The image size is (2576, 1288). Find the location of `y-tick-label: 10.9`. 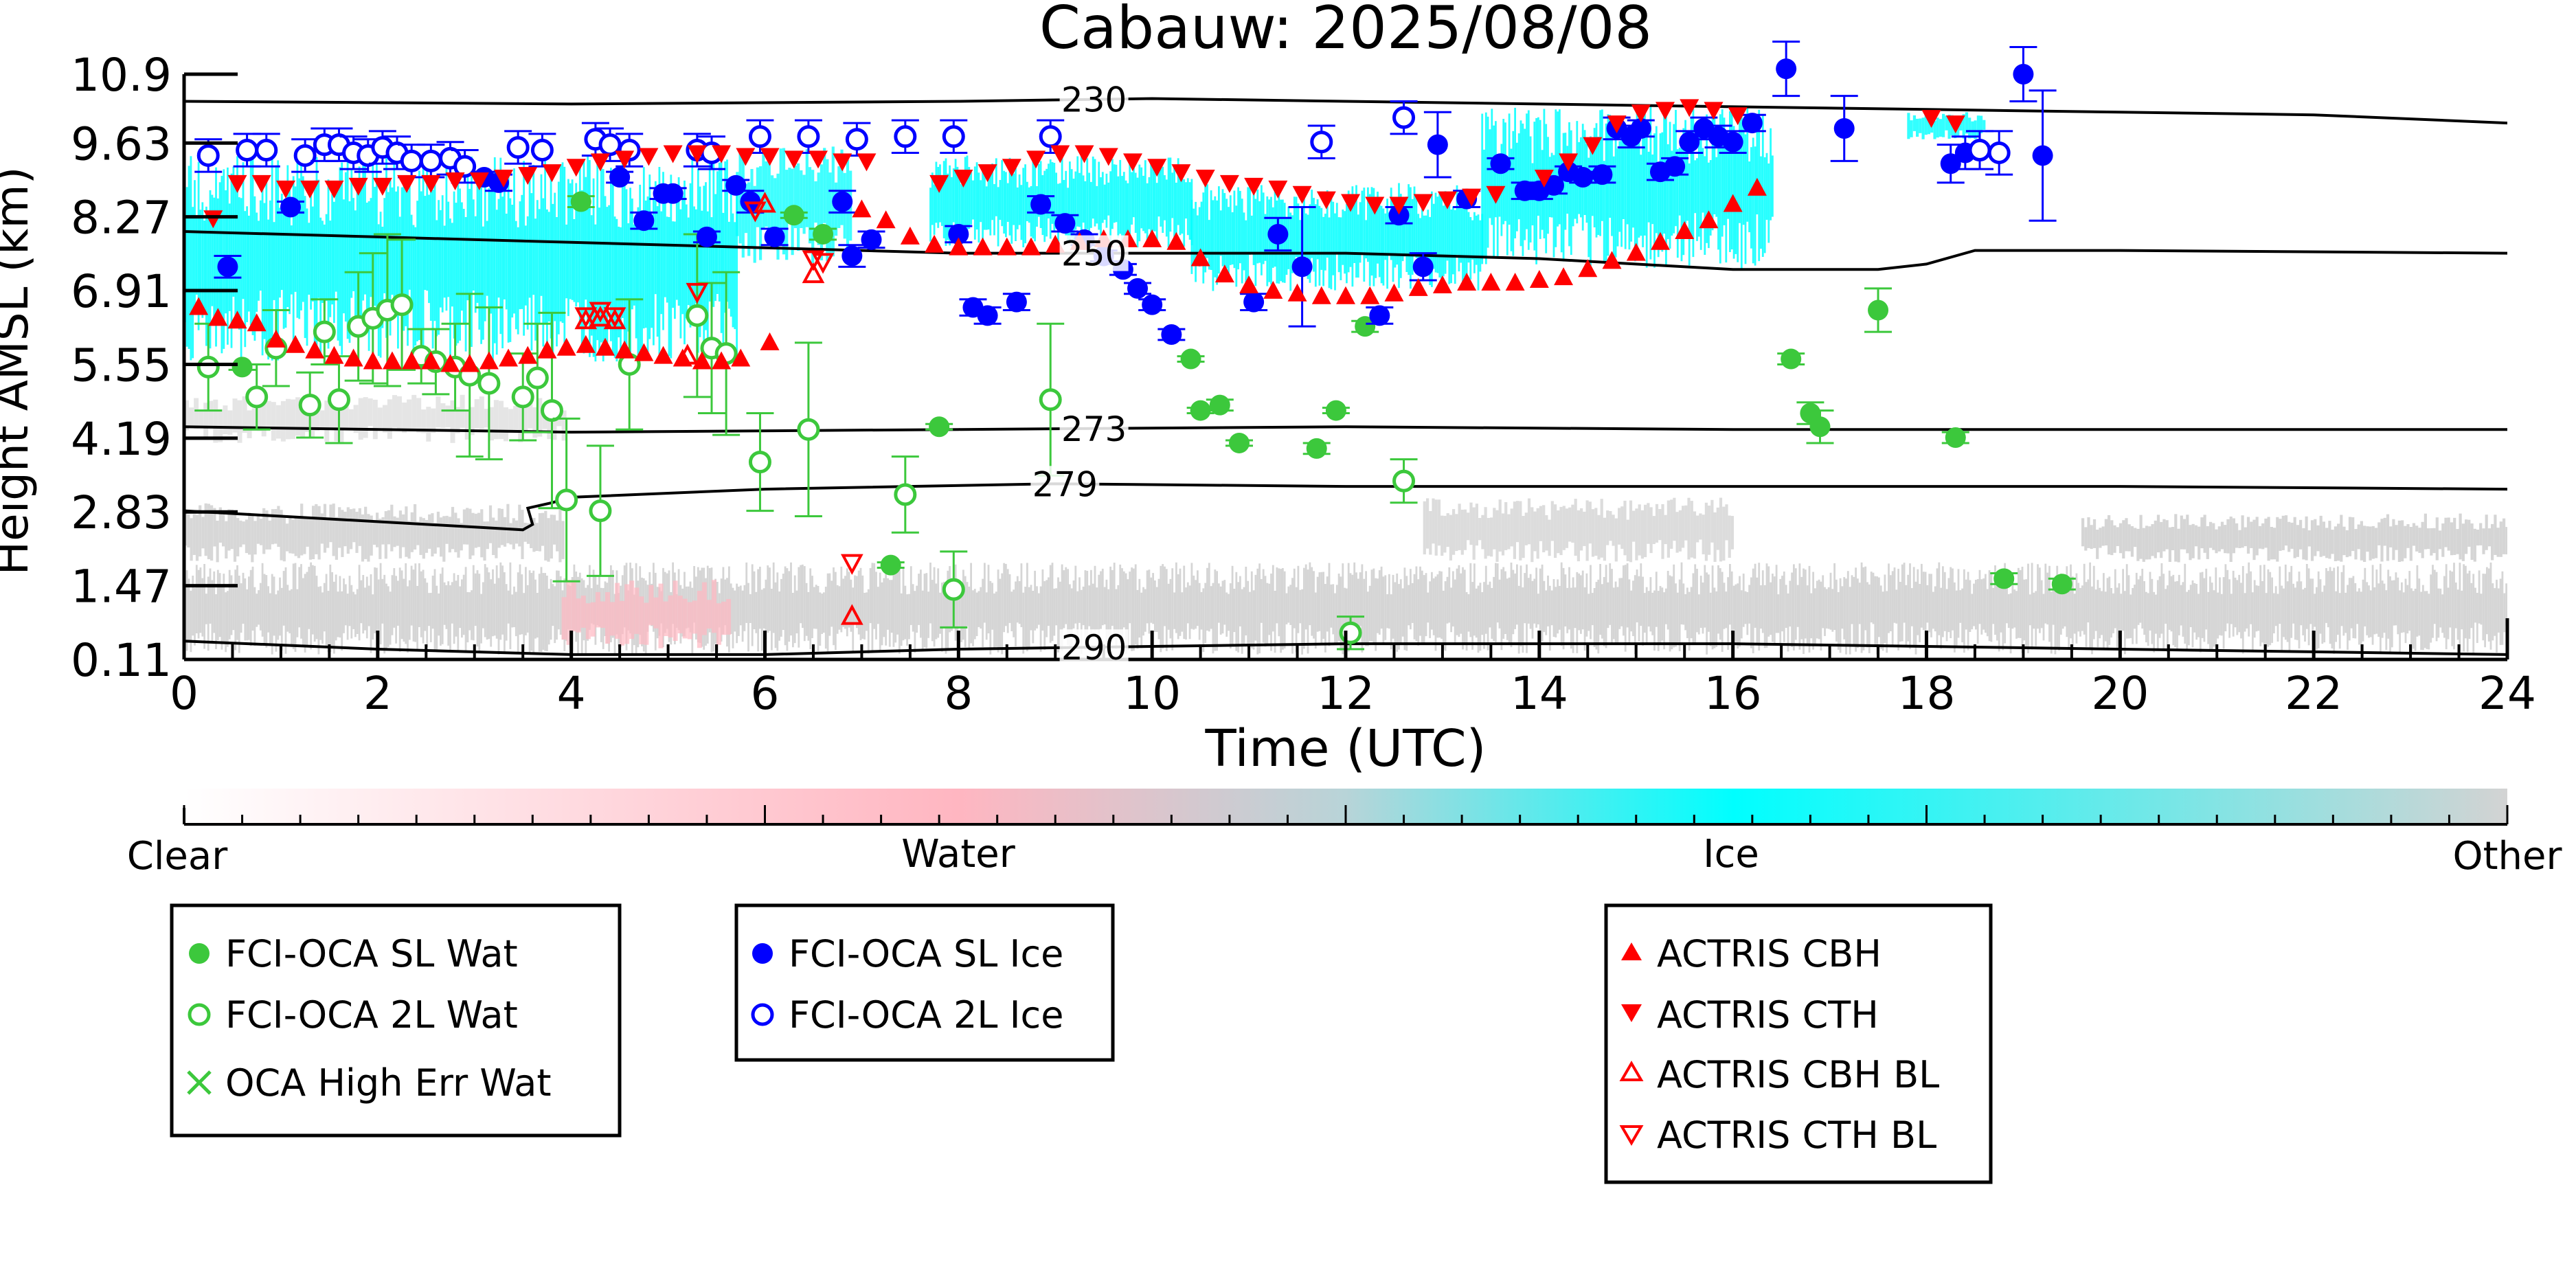

y-tick-label: 10.9 is located at coordinates (121, 75).